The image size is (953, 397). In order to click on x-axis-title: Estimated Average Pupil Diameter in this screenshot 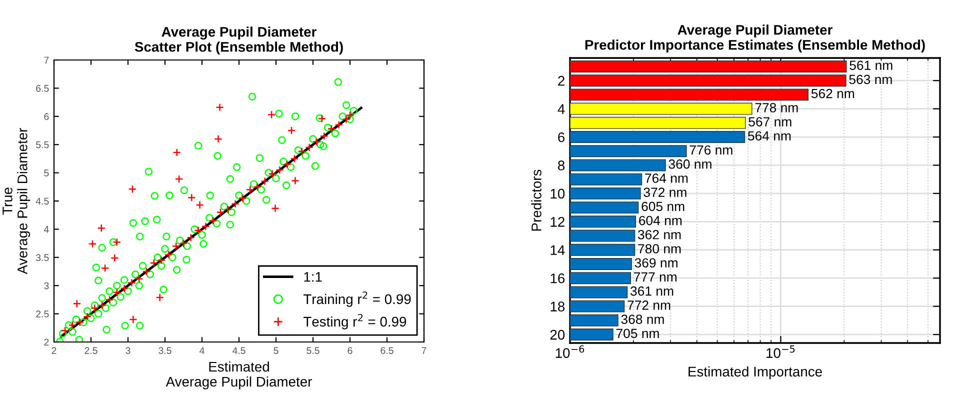, I will do `click(239, 375)`.